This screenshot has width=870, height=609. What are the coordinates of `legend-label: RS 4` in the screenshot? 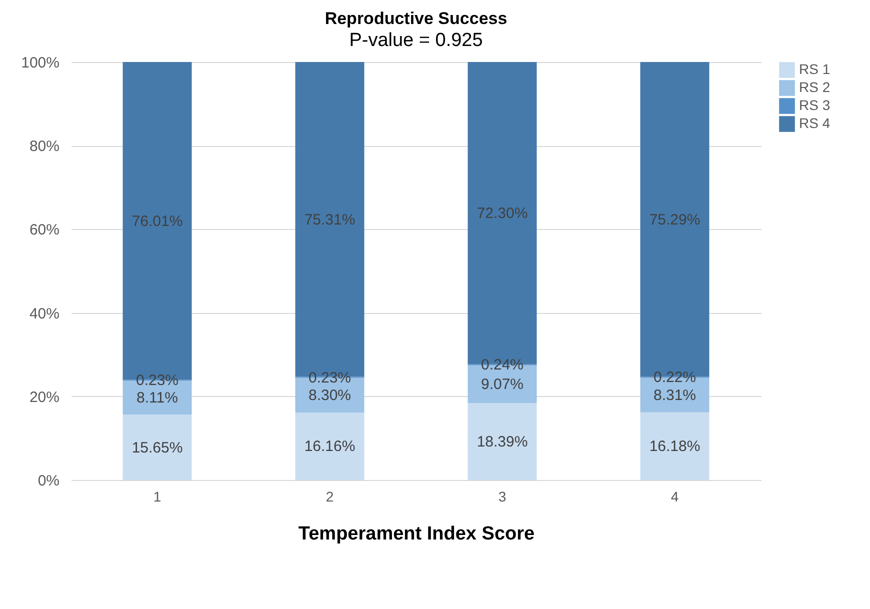 It's located at (814, 123).